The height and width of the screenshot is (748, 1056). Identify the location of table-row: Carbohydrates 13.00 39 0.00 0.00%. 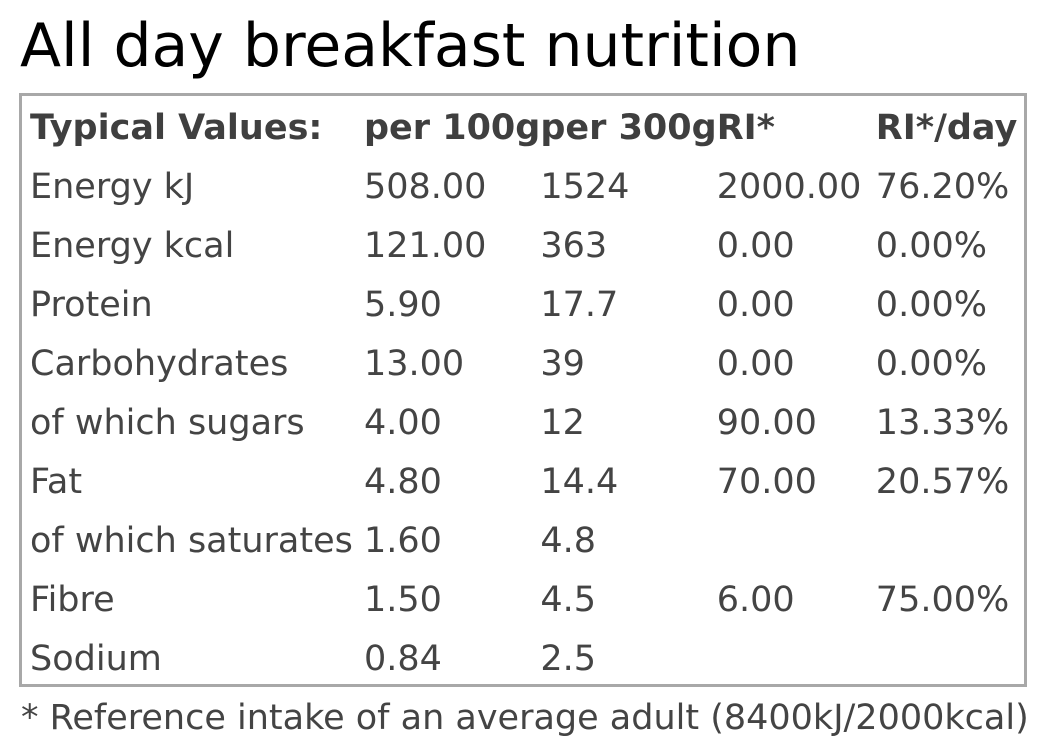
(527, 364).